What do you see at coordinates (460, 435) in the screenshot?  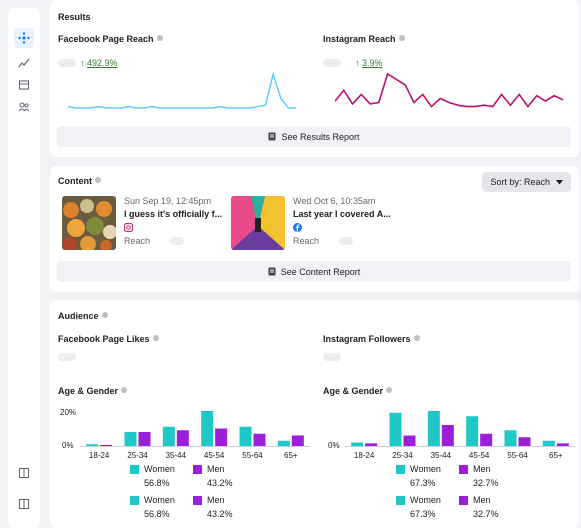 I see `instagram-age-gender-chart: 18-24 25-34 35-44 45-54 55-64 65+` at bounding box center [460, 435].